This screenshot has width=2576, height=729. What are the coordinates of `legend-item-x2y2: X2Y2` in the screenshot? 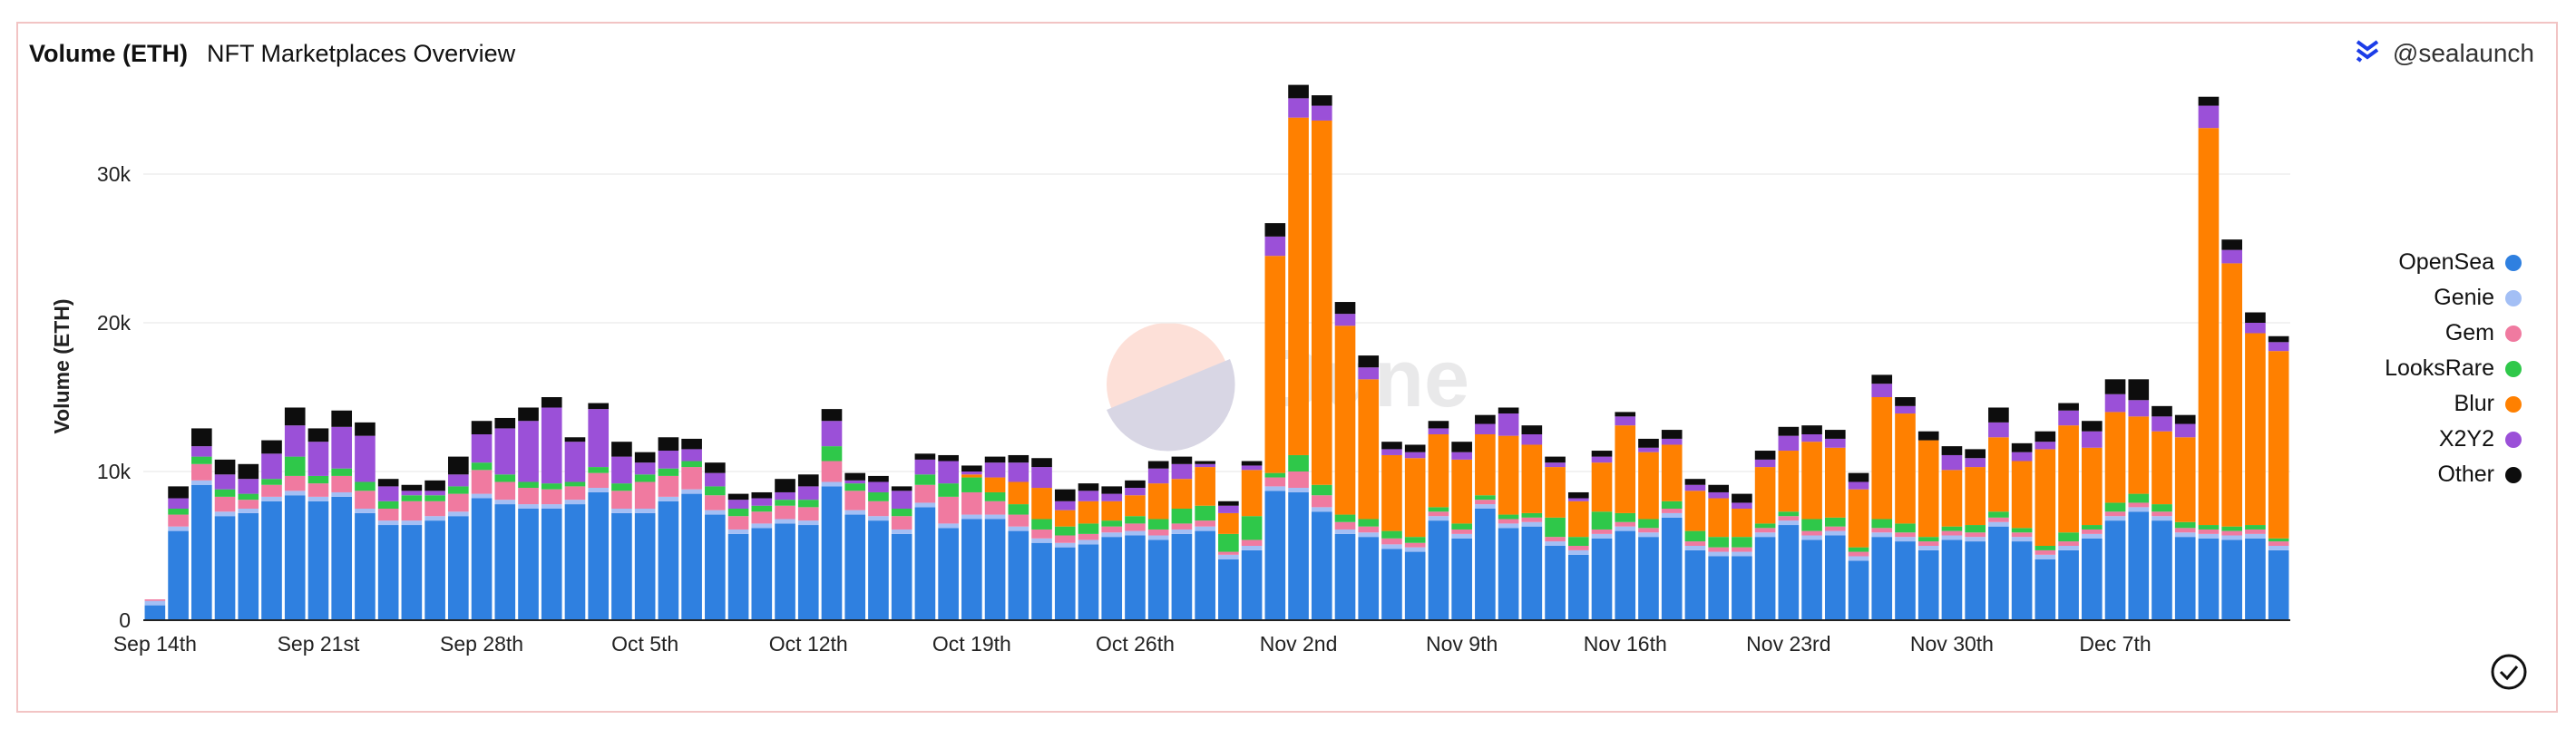 It's located at (2440, 440).